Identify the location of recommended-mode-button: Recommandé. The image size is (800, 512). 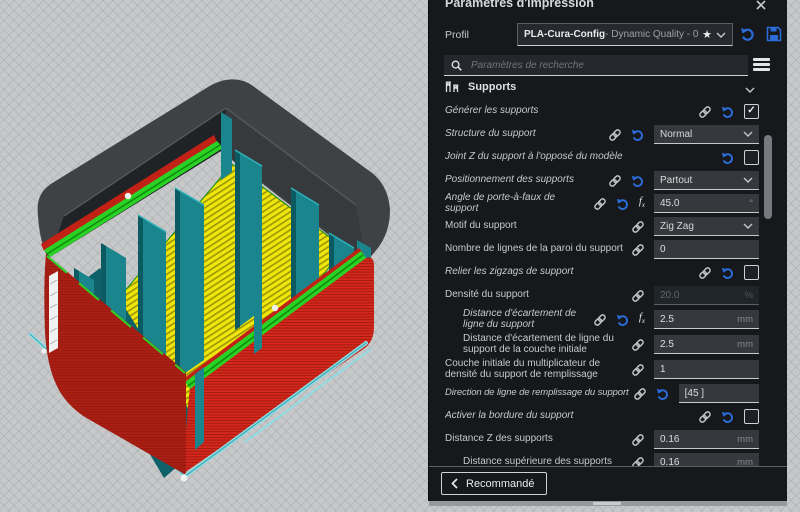
(494, 483).